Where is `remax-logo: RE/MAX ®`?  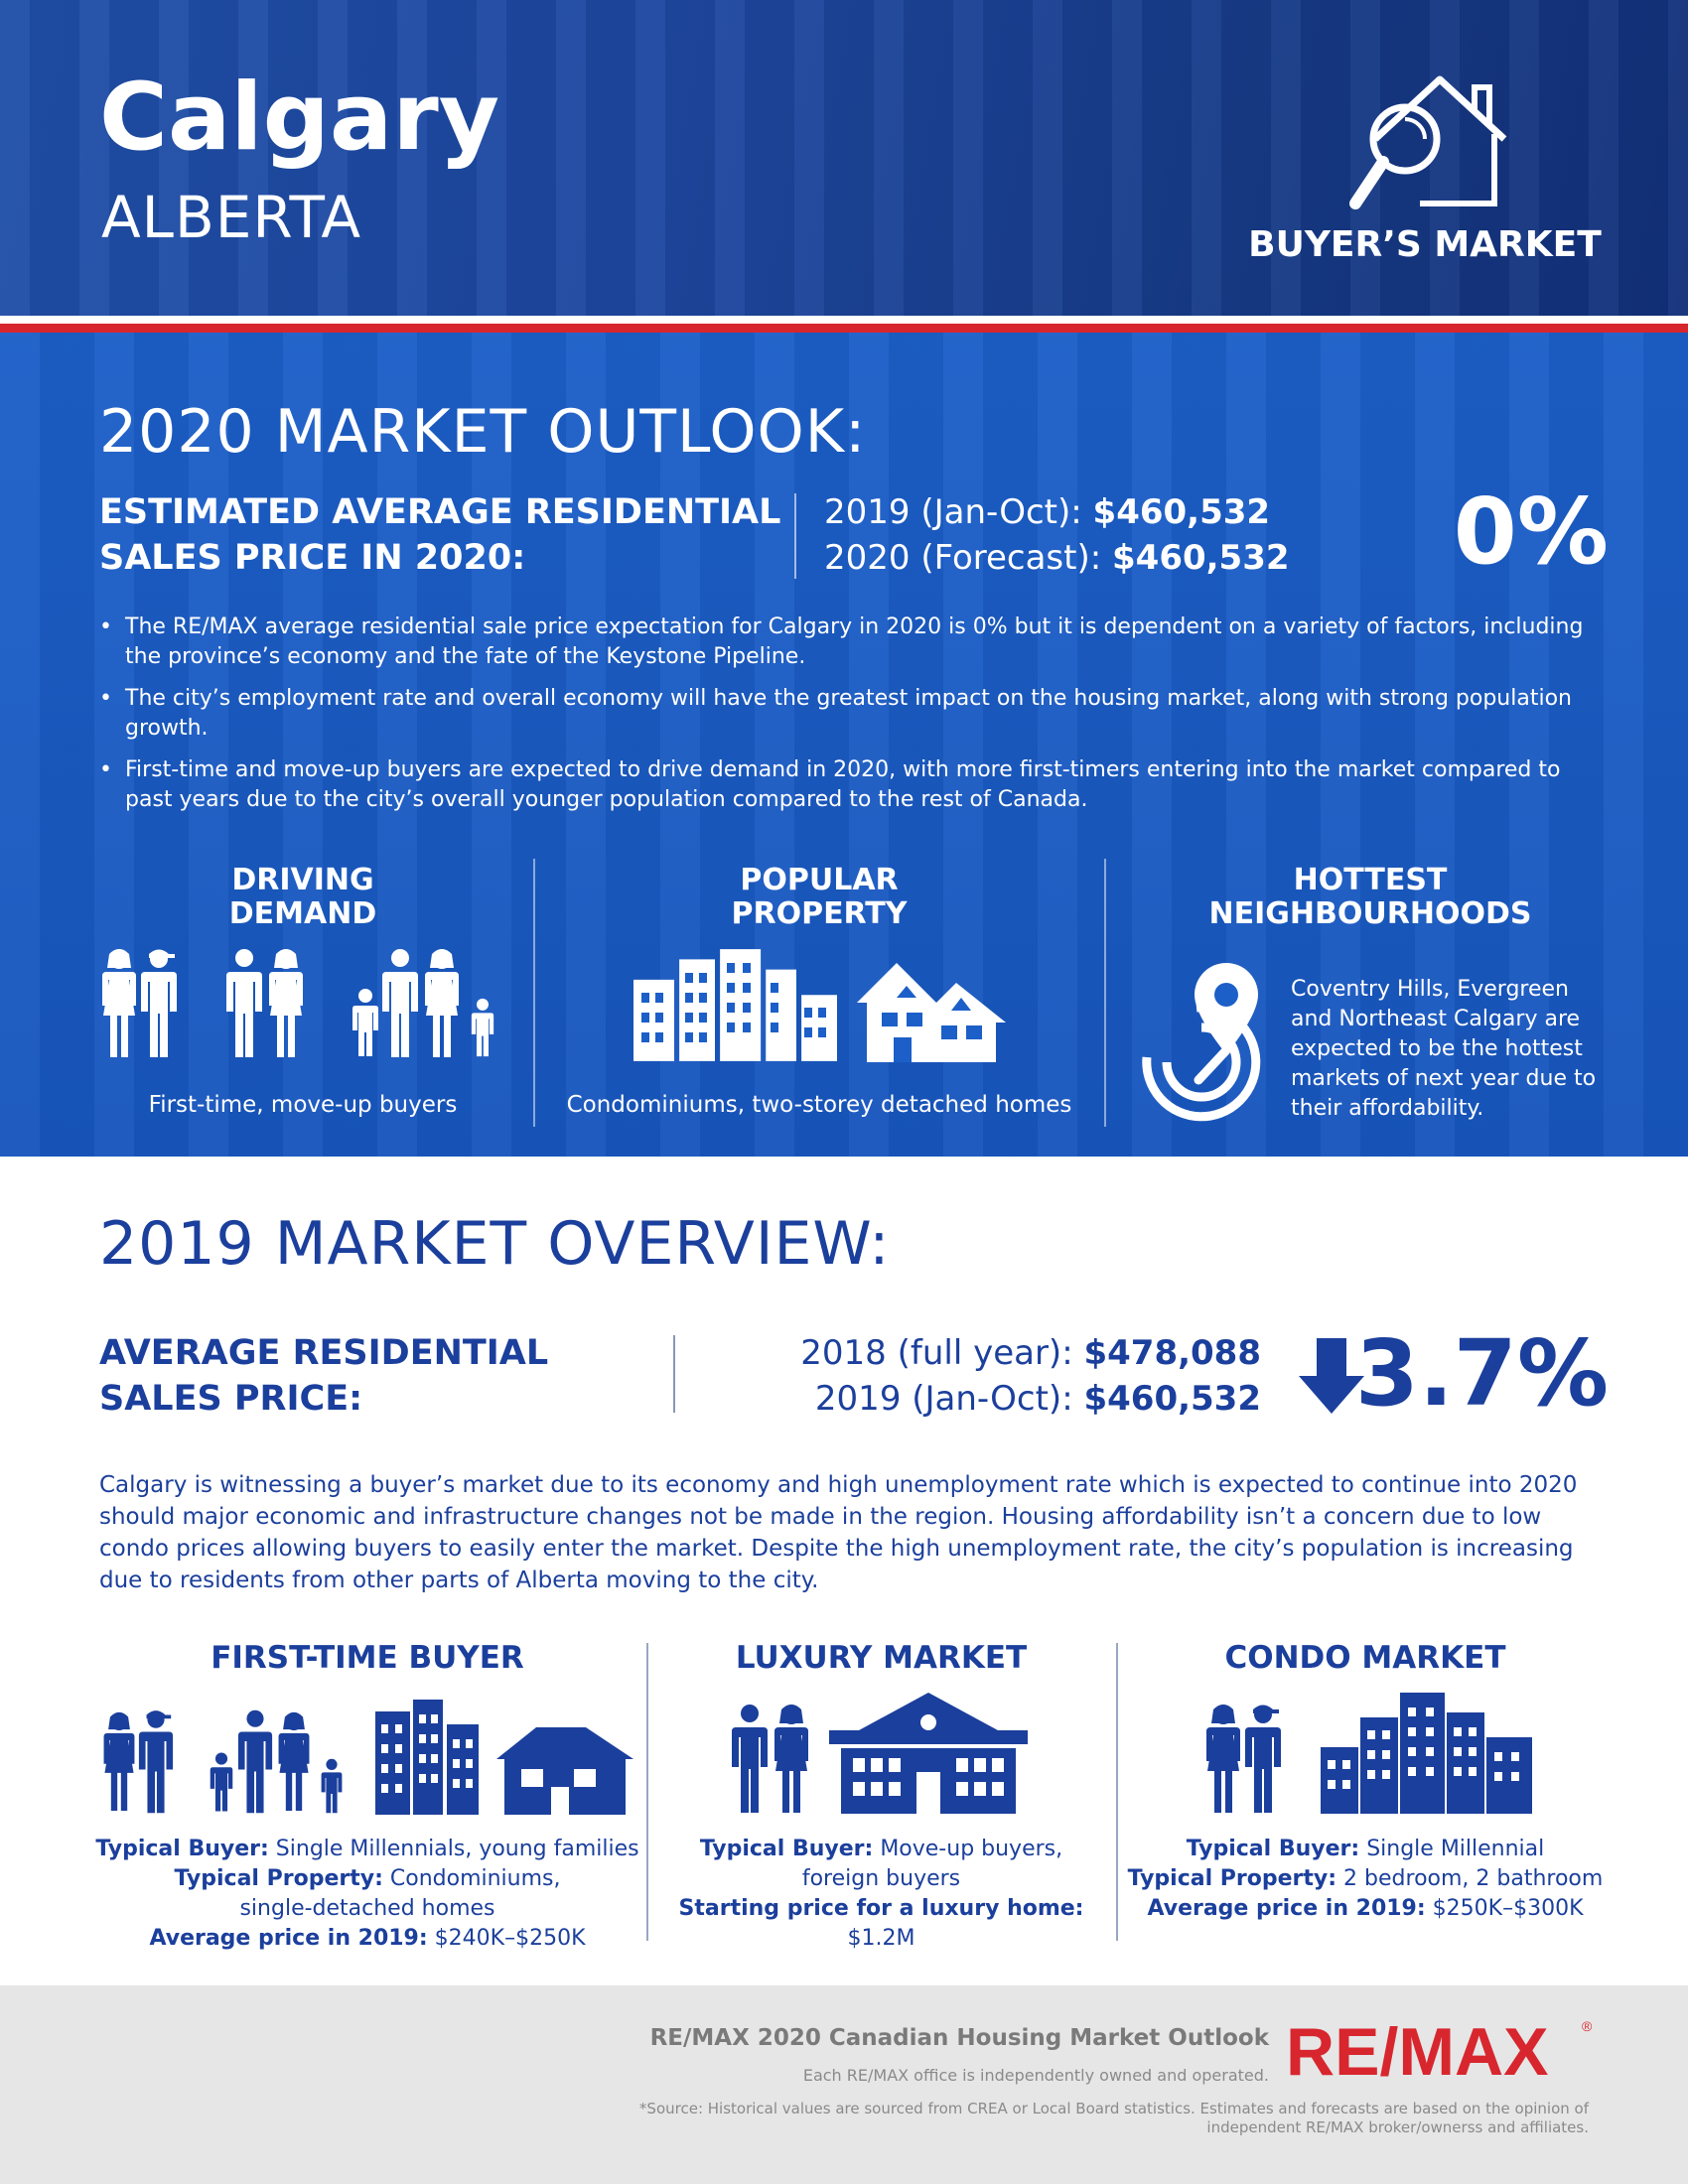 remax-logo: RE/MAX ® is located at coordinates (1439, 2050).